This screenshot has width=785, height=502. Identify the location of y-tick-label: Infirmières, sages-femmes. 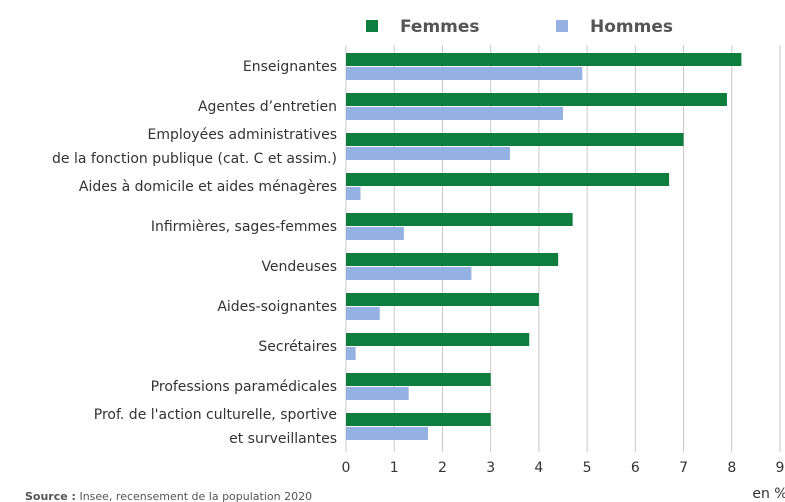
(244, 227).